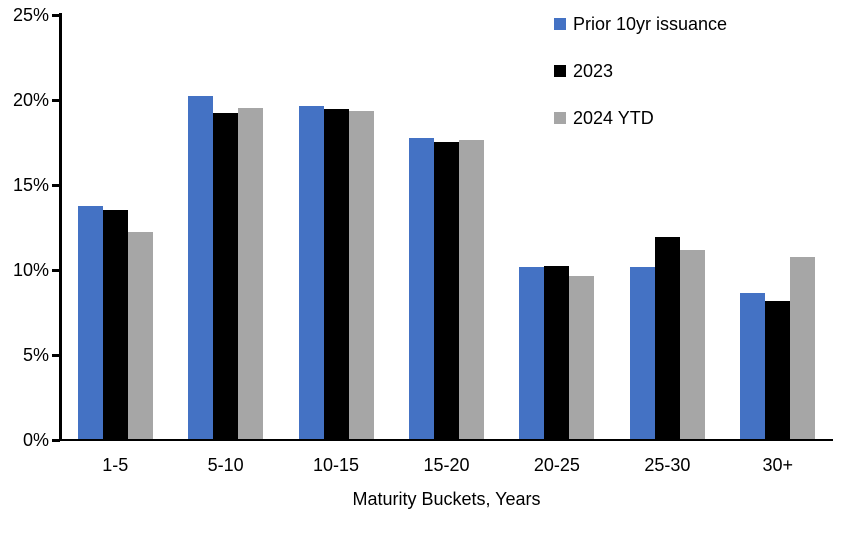 The image size is (852, 534). What do you see at coordinates (35, 355) in the screenshot?
I see `y-tick-label: 5%` at bounding box center [35, 355].